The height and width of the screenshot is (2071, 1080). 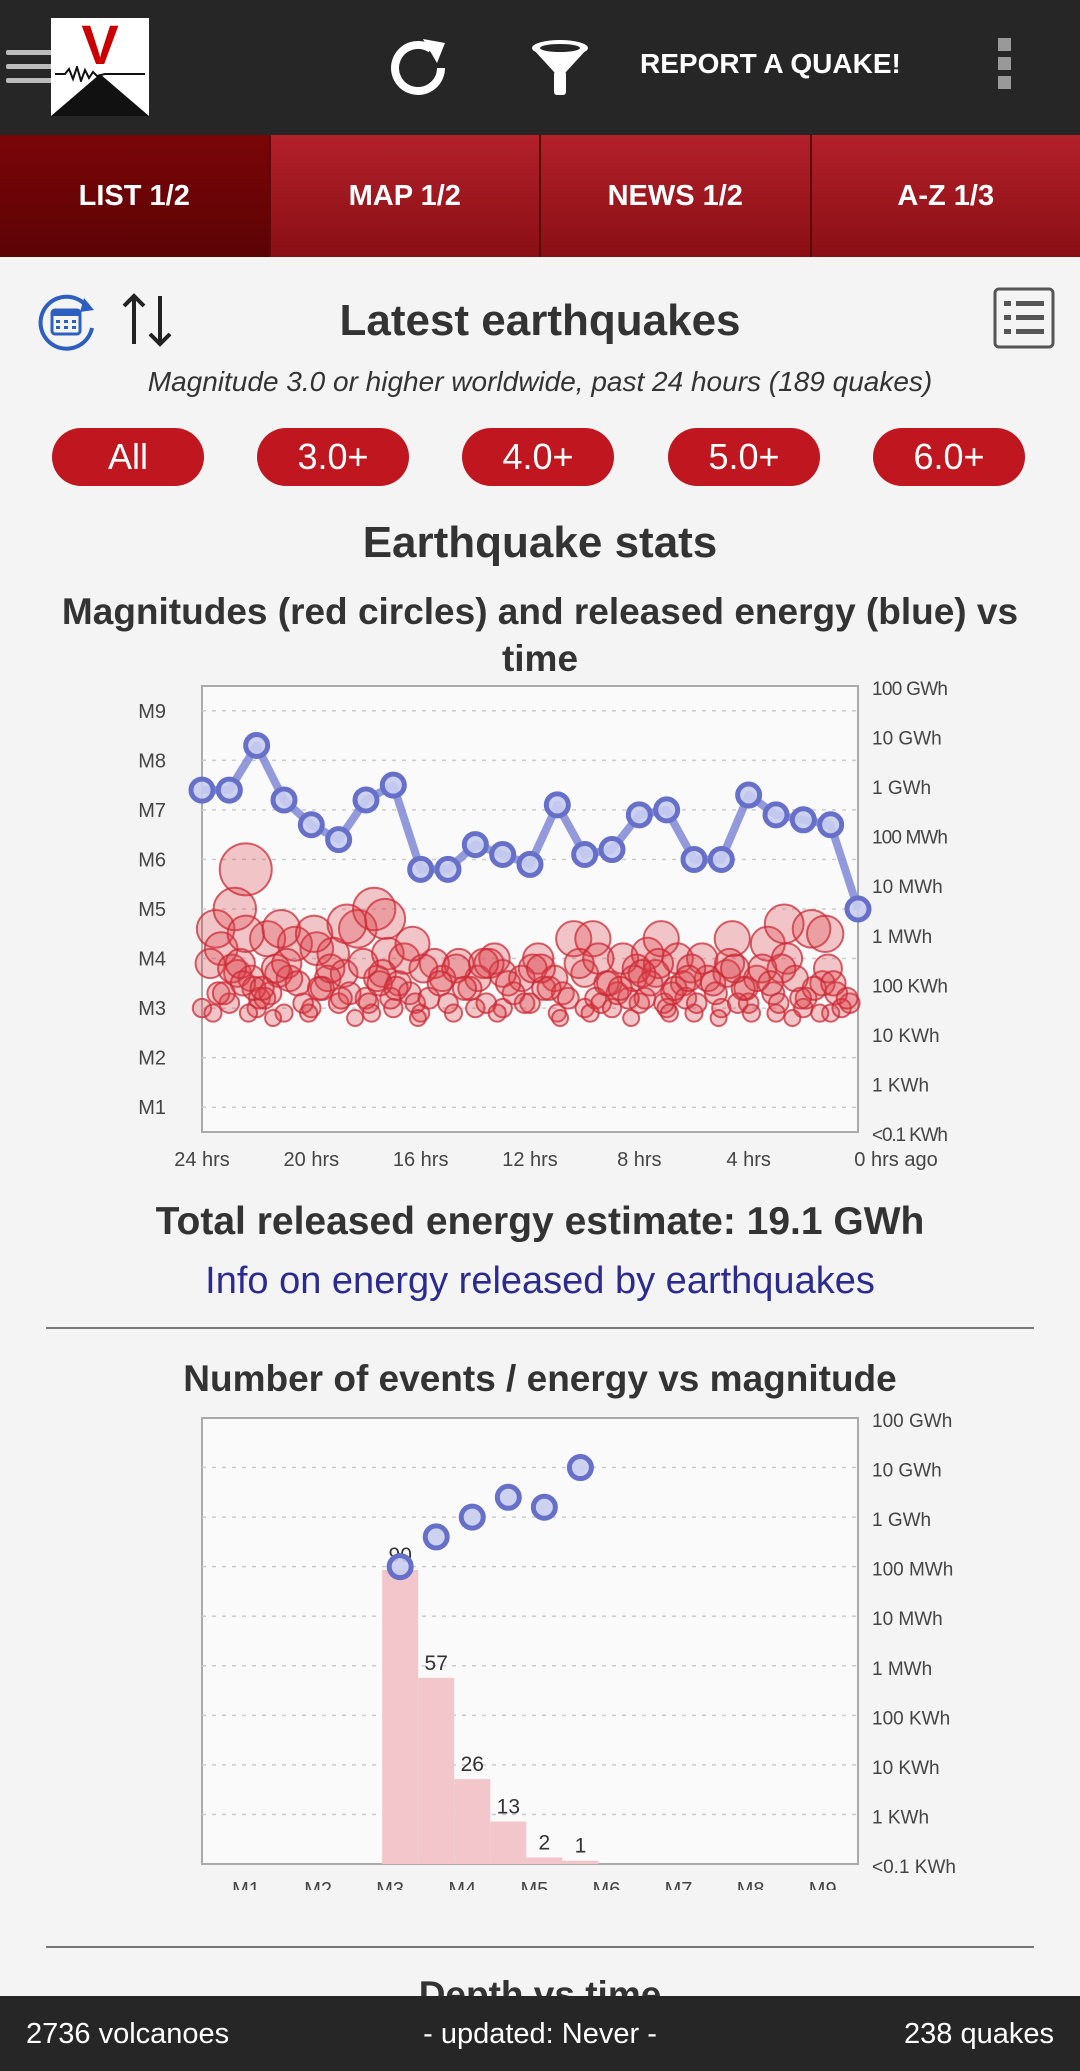 What do you see at coordinates (530, 1641) in the screenshot?
I see `plot-area` at bounding box center [530, 1641].